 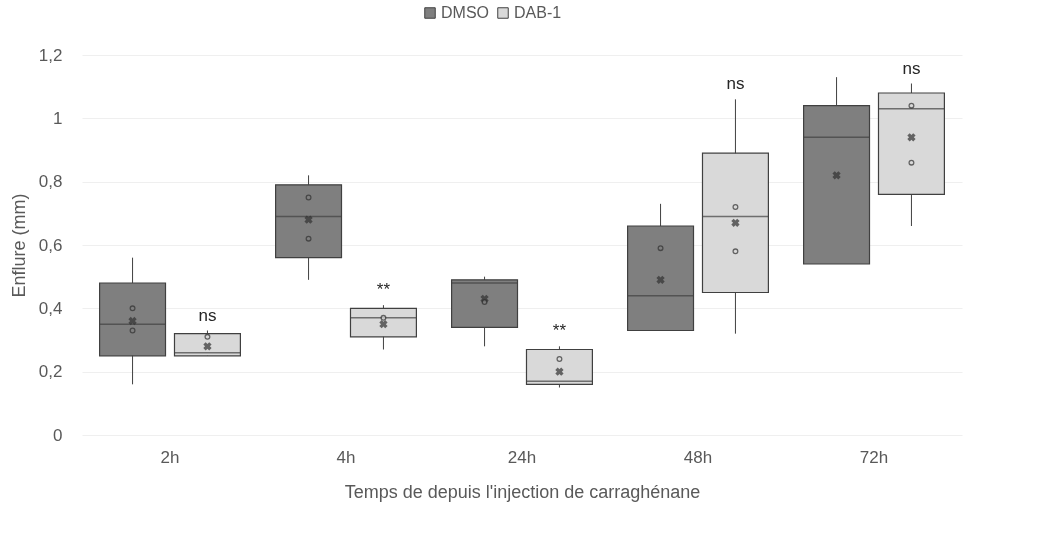 I want to click on y-tick-label: 1, so click(x=58, y=118).